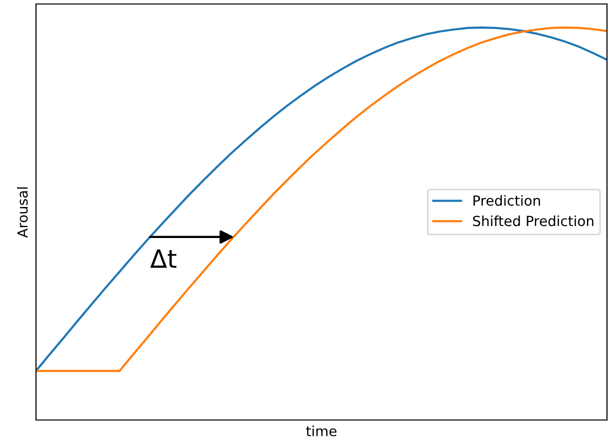 This screenshot has height=441, width=616. Describe the element at coordinates (163, 259) in the screenshot. I see `annotation: Δt` at that location.